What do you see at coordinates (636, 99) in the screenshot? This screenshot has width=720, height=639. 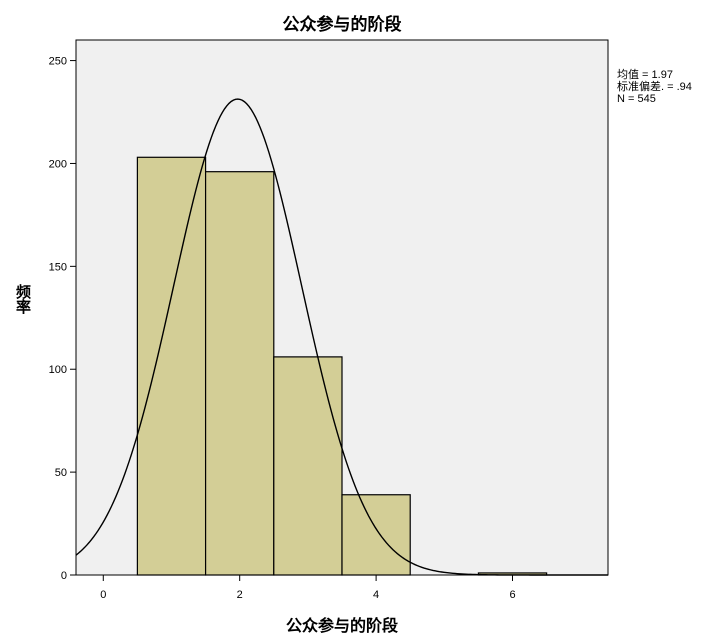 I see `stat-n: N = 545` at bounding box center [636, 99].